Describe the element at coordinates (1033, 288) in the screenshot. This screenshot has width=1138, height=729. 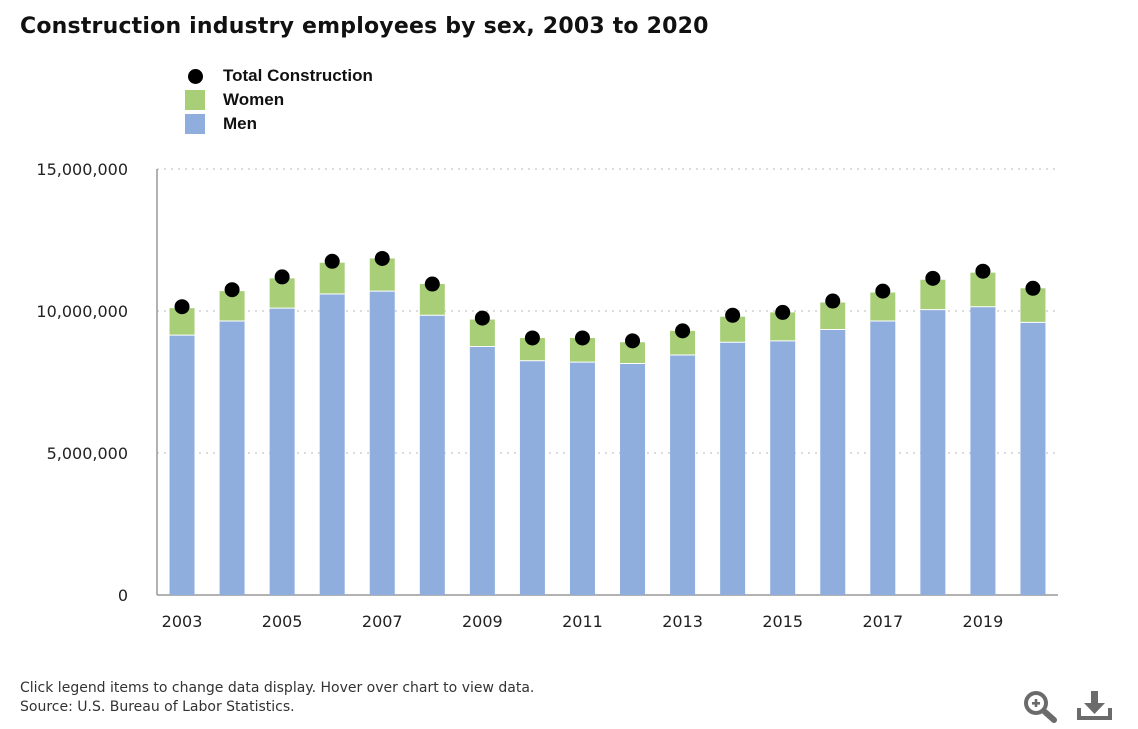
I see `point-total-2020` at that location.